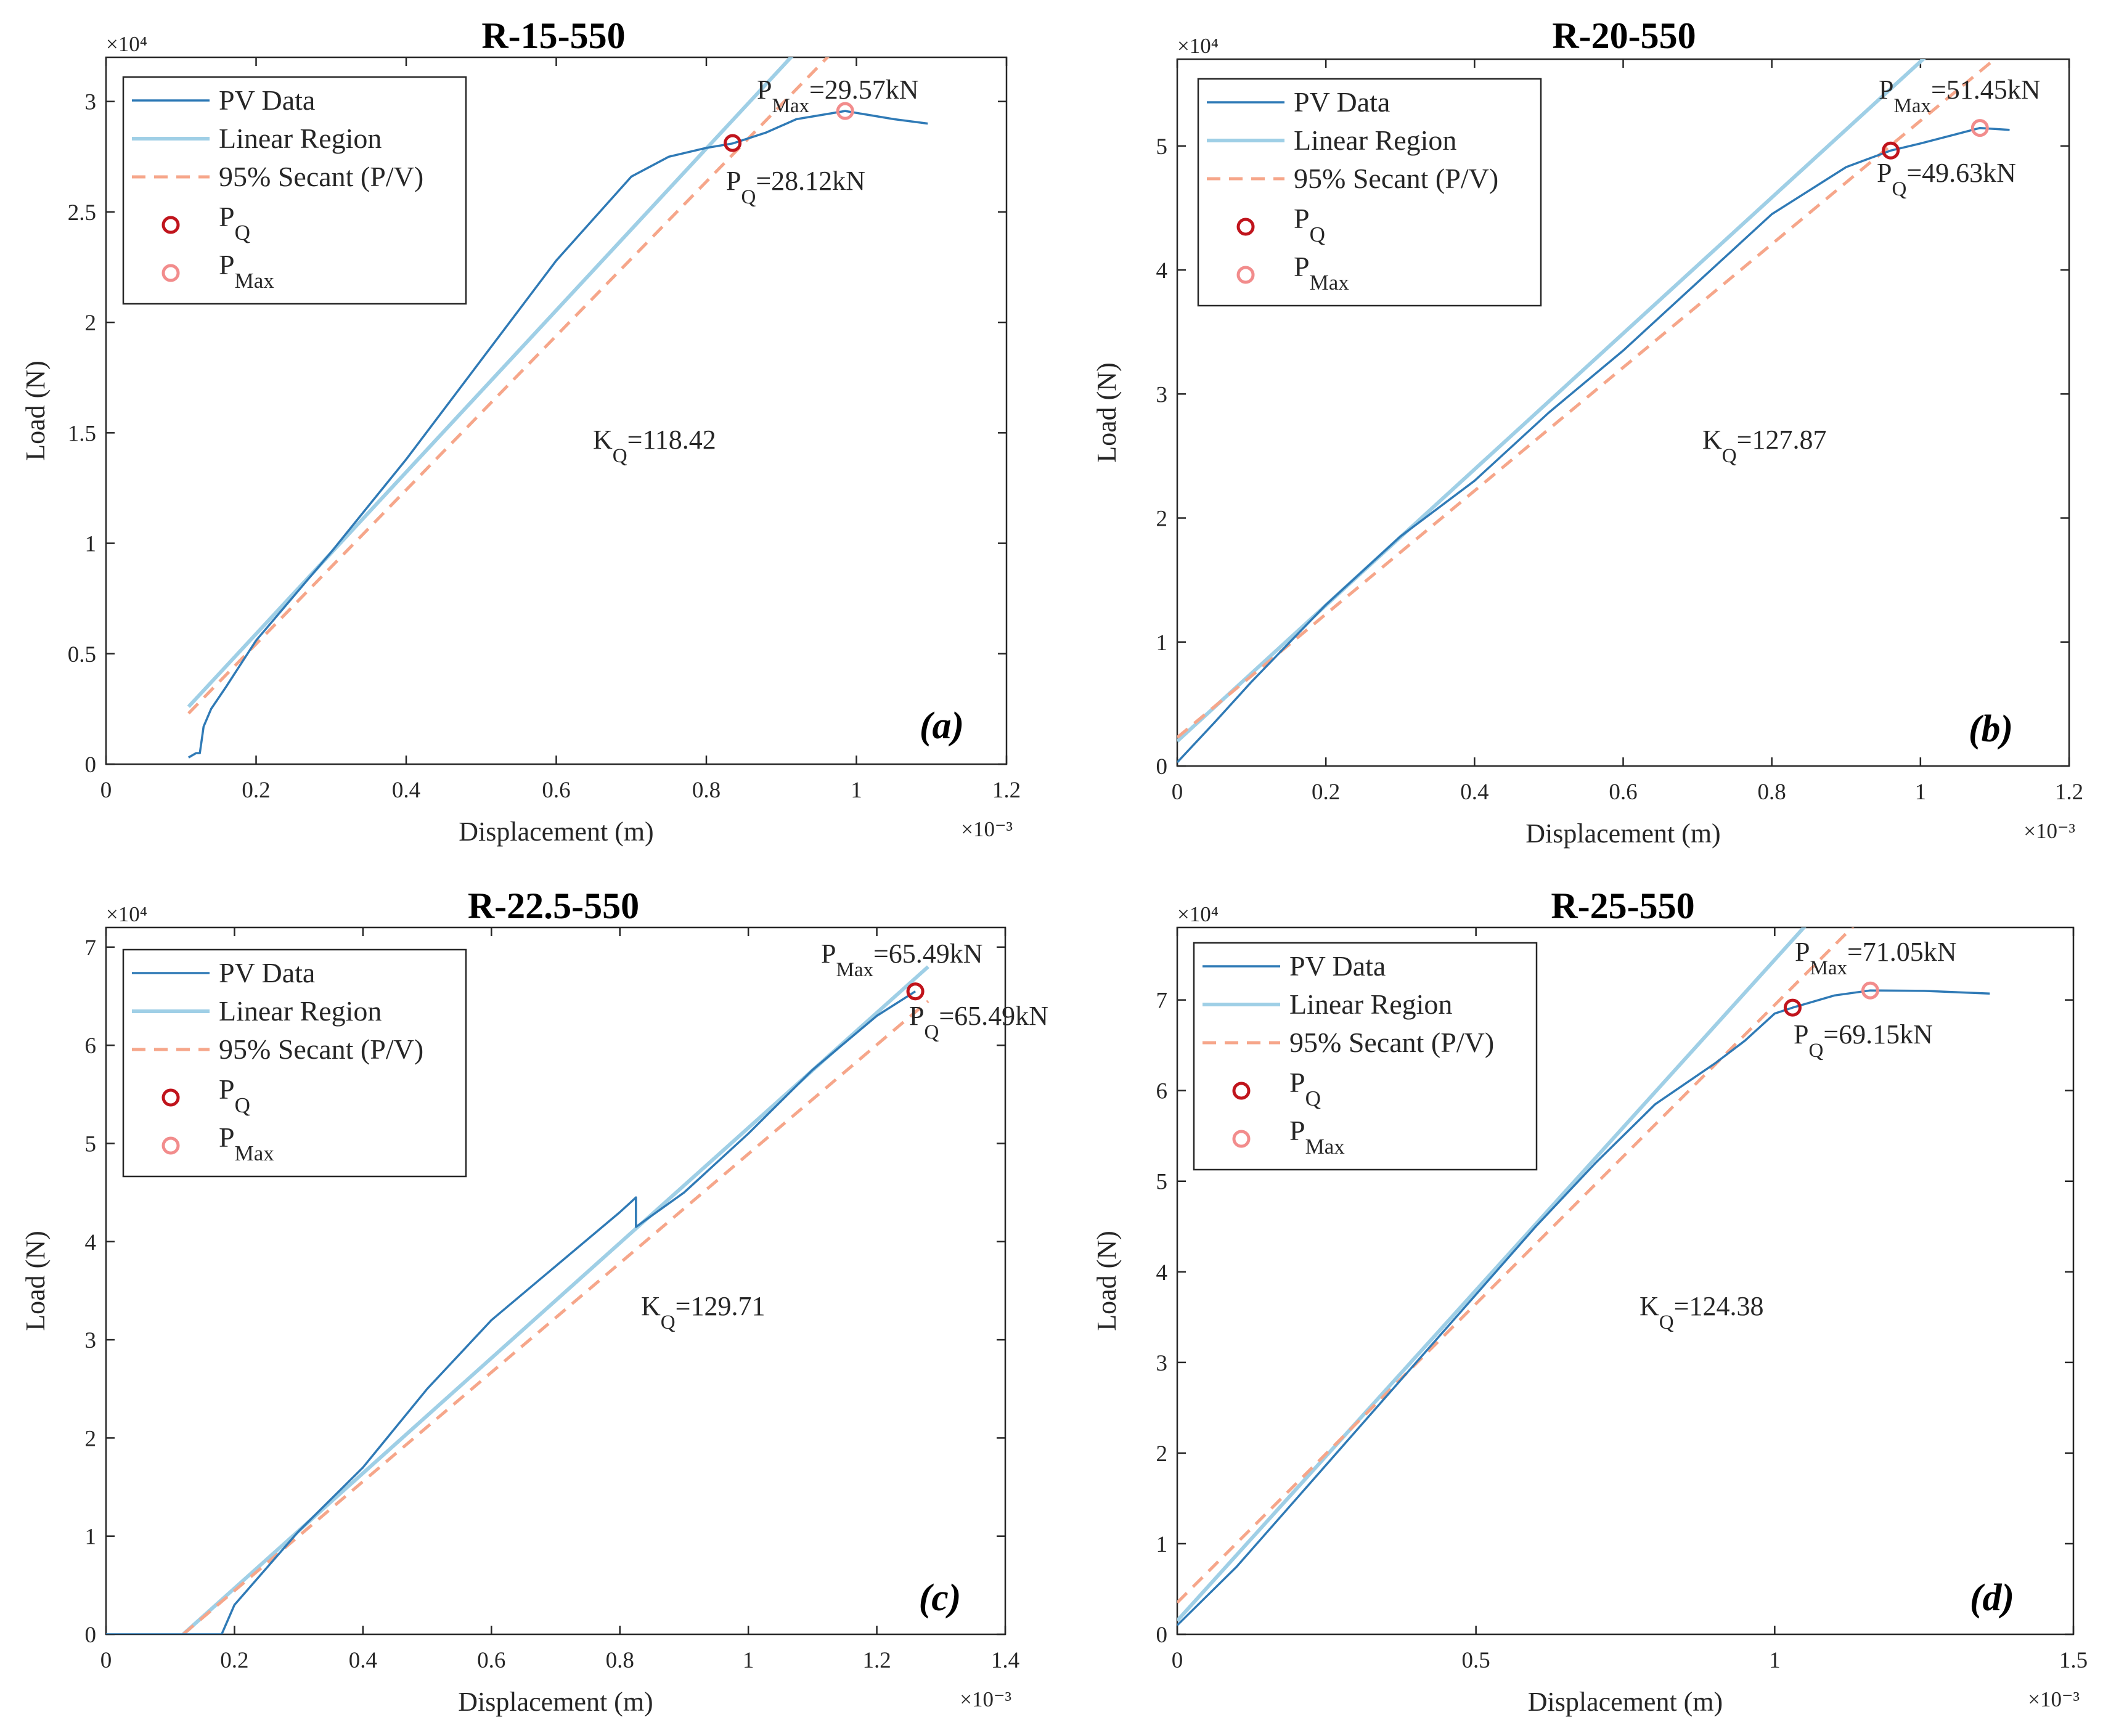 The width and height of the screenshot is (2103, 1736). I want to click on kq-annotation: KQ=124.38, so click(1702, 1313).